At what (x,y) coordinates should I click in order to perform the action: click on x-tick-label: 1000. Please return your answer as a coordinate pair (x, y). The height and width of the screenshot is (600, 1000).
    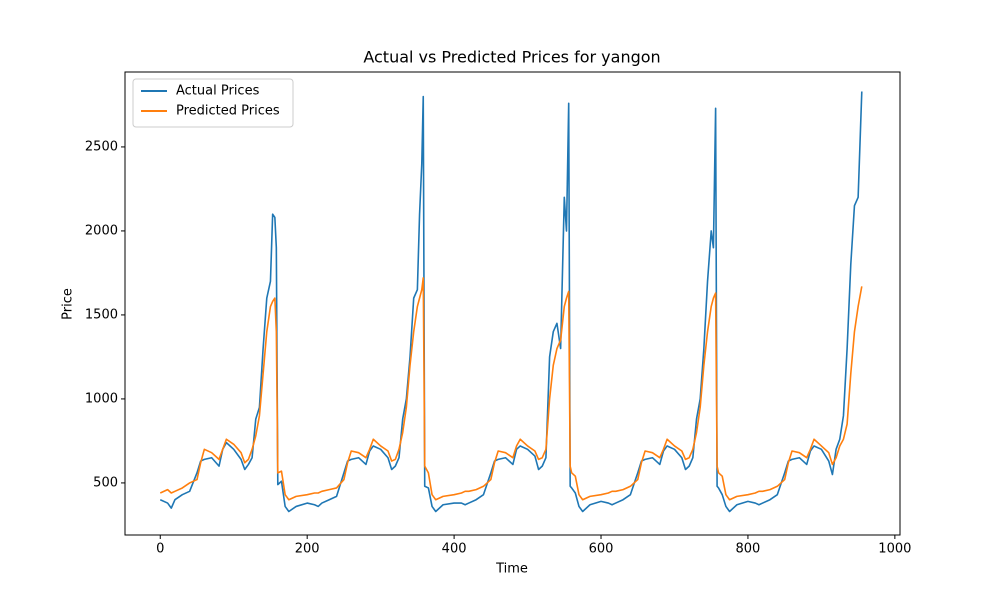
    Looking at the image, I should click on (894, 549).